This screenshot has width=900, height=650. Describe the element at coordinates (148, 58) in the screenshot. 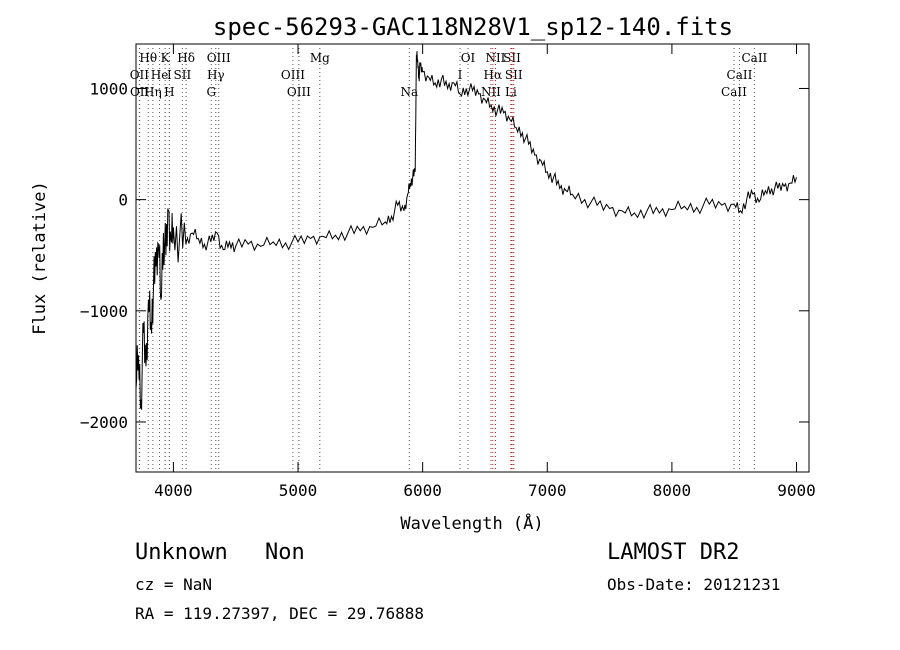

I see `spectral-line-label: Hθ` at that location.